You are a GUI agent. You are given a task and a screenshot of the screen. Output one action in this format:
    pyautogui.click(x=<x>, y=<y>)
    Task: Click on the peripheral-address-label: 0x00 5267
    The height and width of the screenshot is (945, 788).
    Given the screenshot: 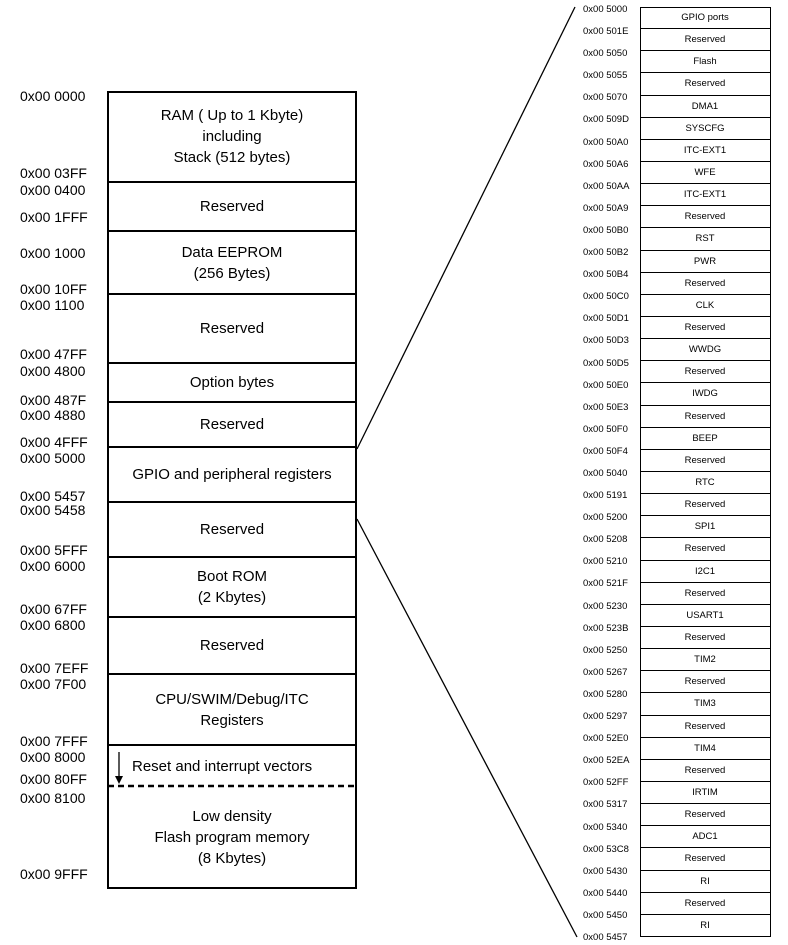 What is the action you would take?
    pyautogui.click(x=605, y=672)
    